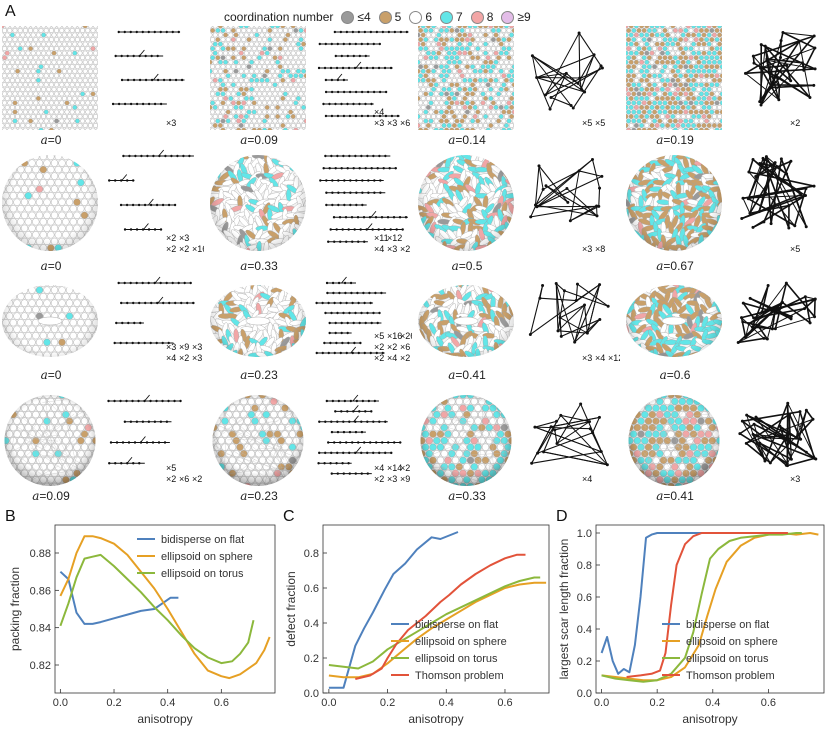 This screenshot has height=734, width=830. Describe the element at coordinates (365, 319) in the screenshot. I see `scar-network: ×2×4×2×2×2×6×5×16×26` at that location.